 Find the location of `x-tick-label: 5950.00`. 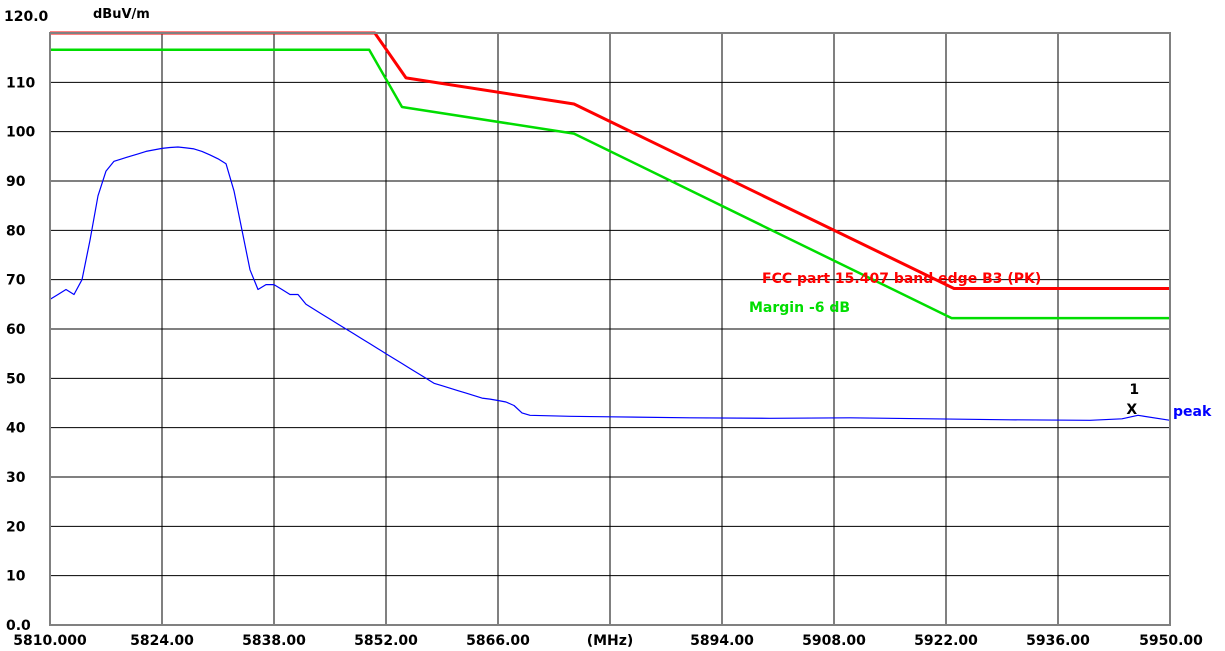

x-tick-label: 5950.00 is located at coordinates (1171, 641).